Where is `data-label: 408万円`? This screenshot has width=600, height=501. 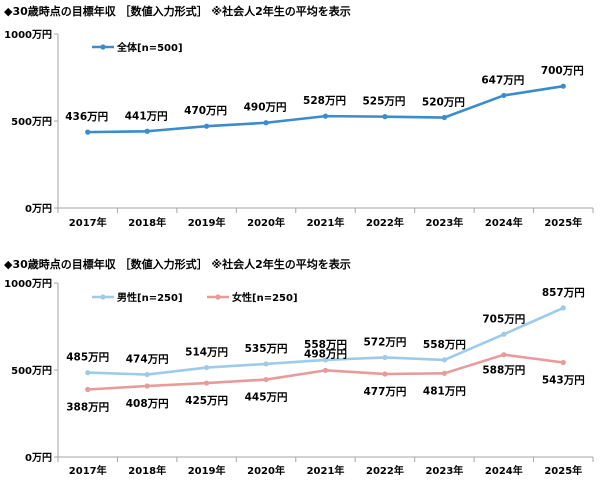 data-label: 408万円 is located at coordinates (147, 404).